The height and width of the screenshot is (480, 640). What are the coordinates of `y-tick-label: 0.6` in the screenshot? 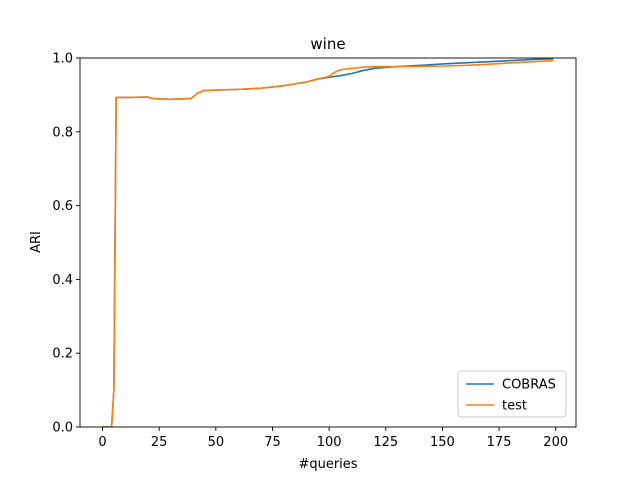 It's located at (62, 206).